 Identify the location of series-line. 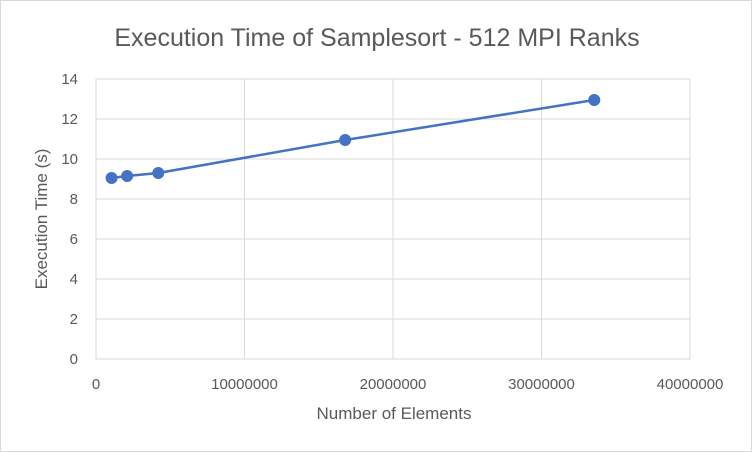
(353, 139).